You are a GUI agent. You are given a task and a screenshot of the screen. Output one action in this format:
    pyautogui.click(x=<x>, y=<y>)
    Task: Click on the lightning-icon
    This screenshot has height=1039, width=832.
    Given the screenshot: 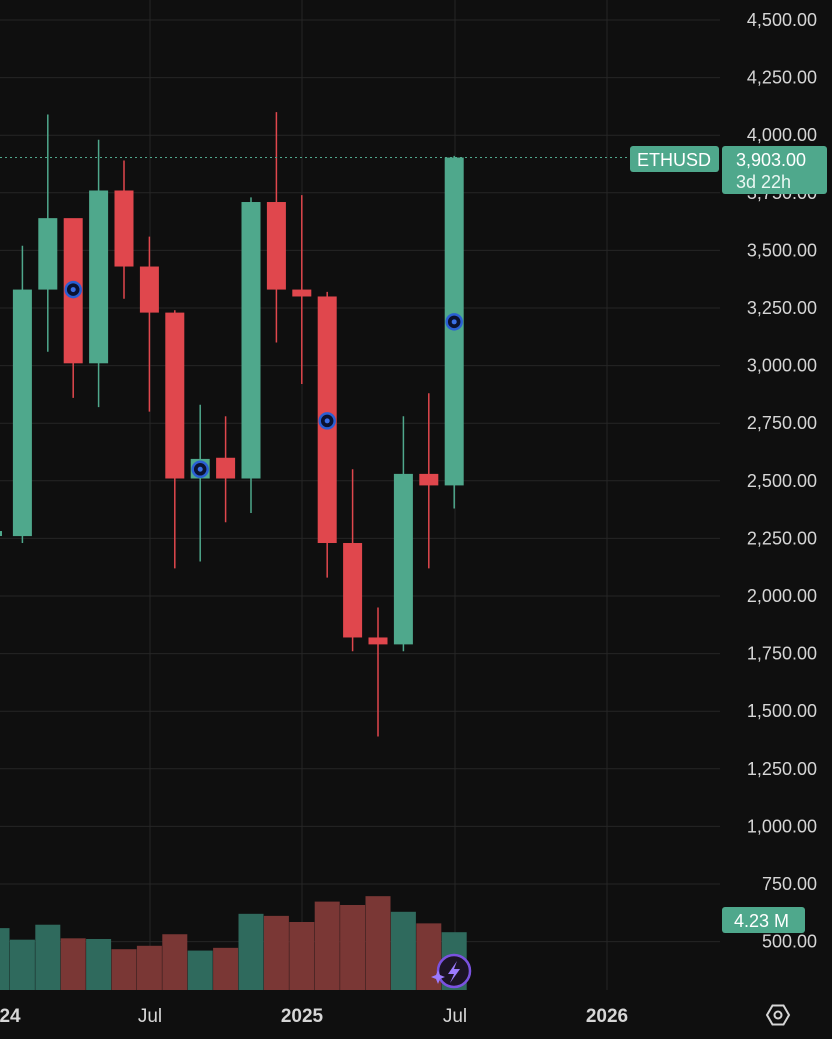 What is the action you would take?
    pyautogui.click(x=454, y=972)
    